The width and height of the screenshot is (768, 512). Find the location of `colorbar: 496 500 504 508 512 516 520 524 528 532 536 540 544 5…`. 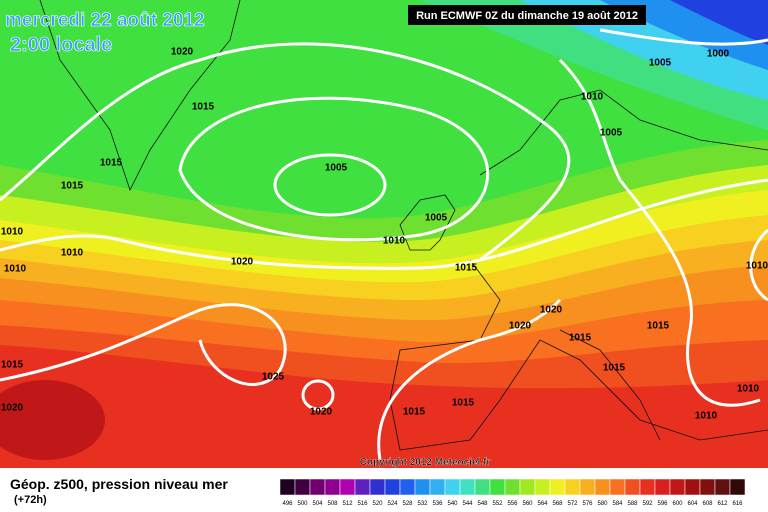

colorbar: 496 500 504 508 512 516 520 524 528 532 536 540 544 5… is located at coordinates (512, 492).